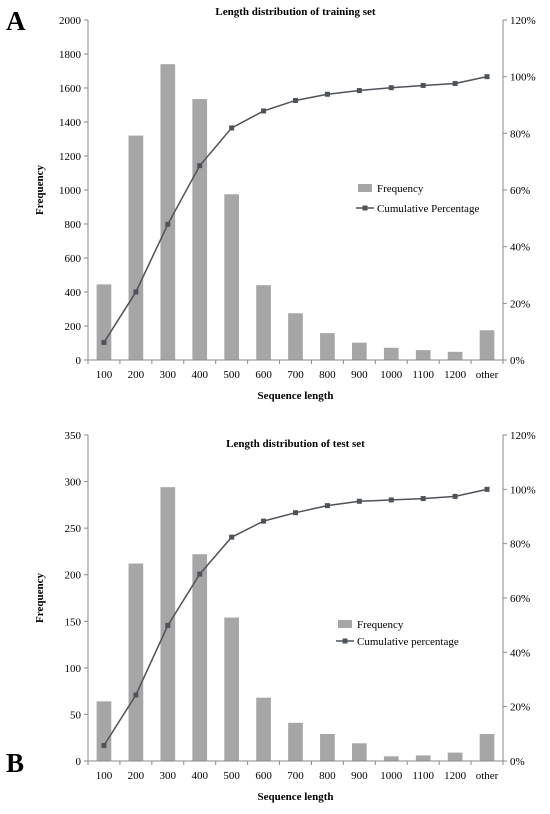 This screenshot has width=550, height=814. What do you see at coordinates (295, 444) in the screenshot?
I see `chart-title: Length distribution of test set` at bounding box center [295, 444].